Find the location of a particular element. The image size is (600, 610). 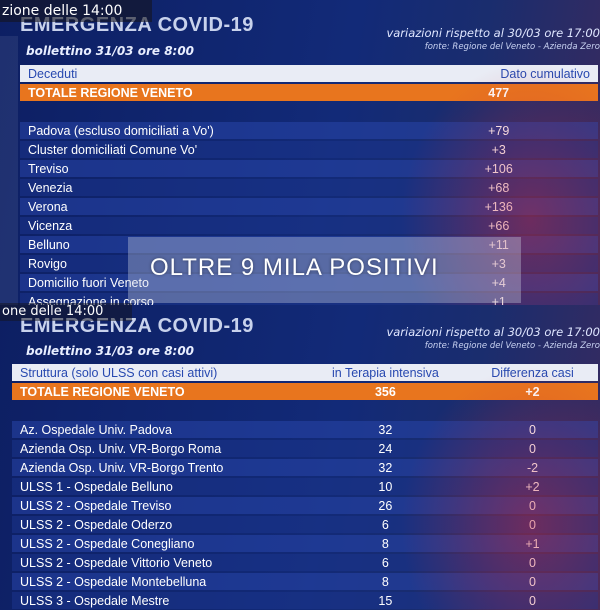

total-row: TOTALE REGIONE VENETO 356 +2 is located at coordinates (305, 391).